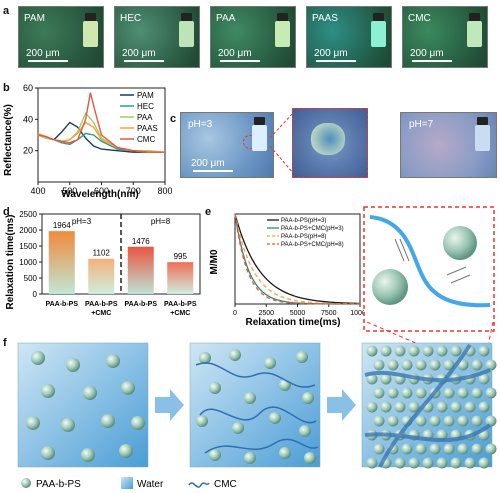 The height and width of the screenshot is (493, 500). What do you see at coordinates (6, 11) in the screenshot?
I see `panel-label-a: a` at bounding box center [6, 11].